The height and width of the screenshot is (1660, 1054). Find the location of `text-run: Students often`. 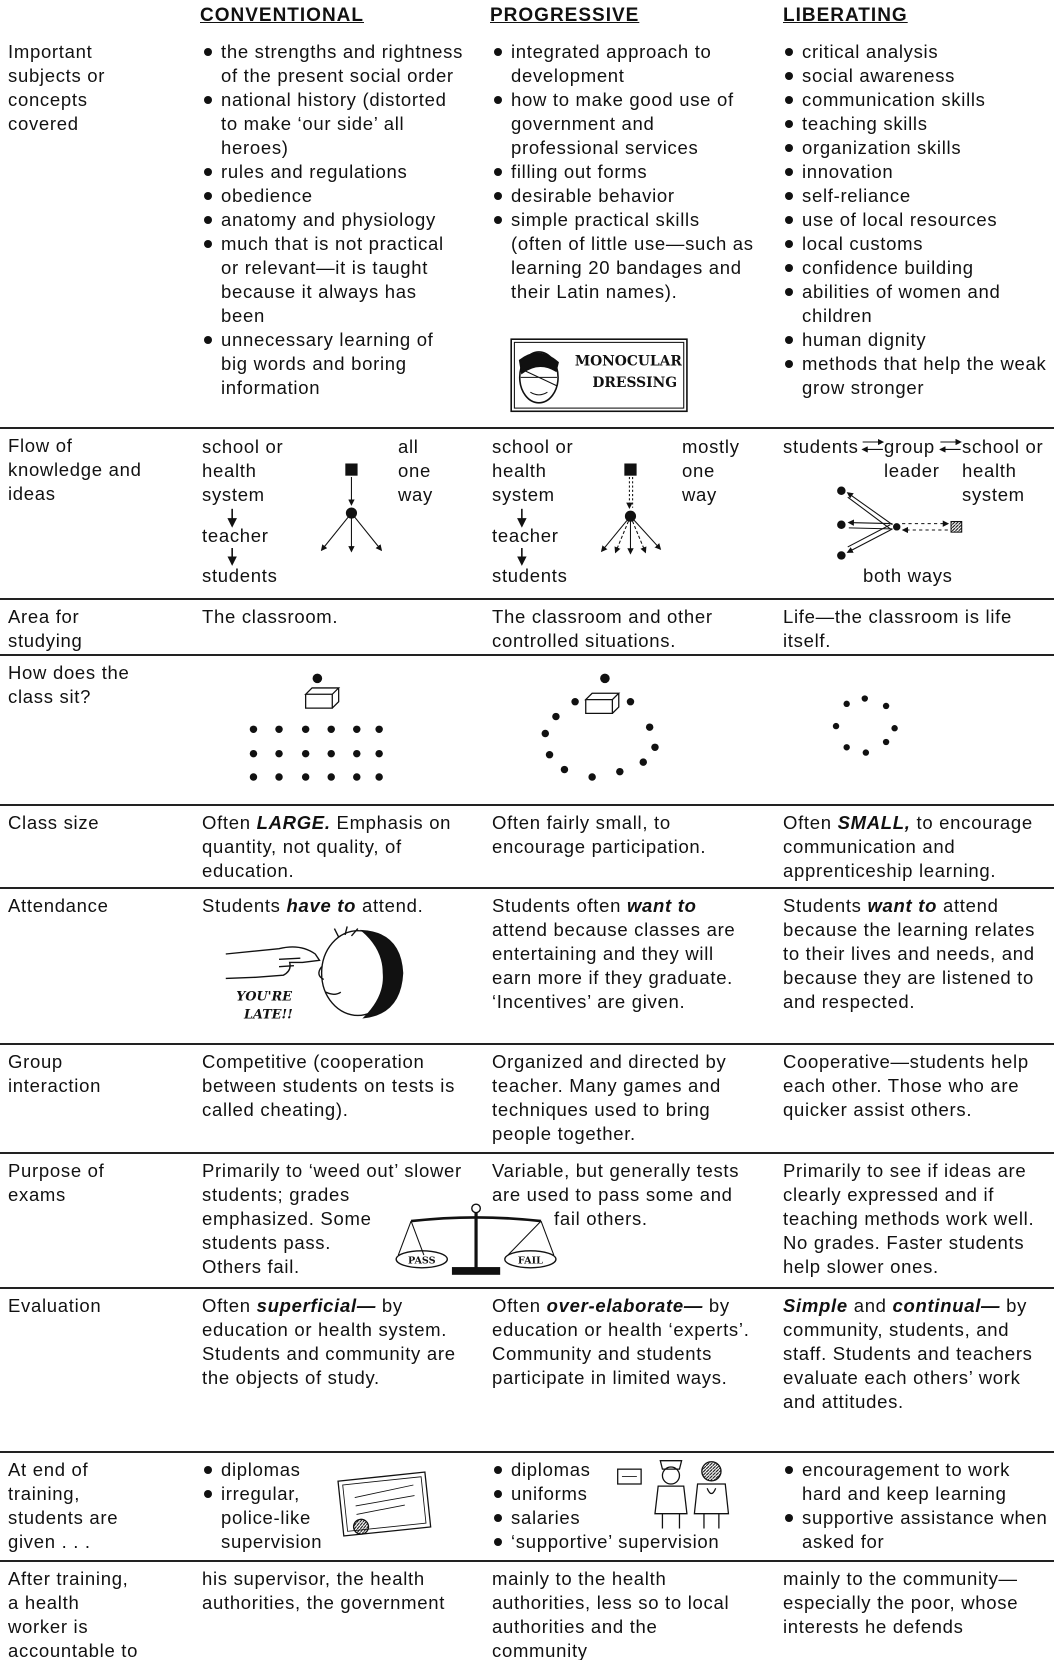

text-run: Students often is located at coordinates (559, 905).